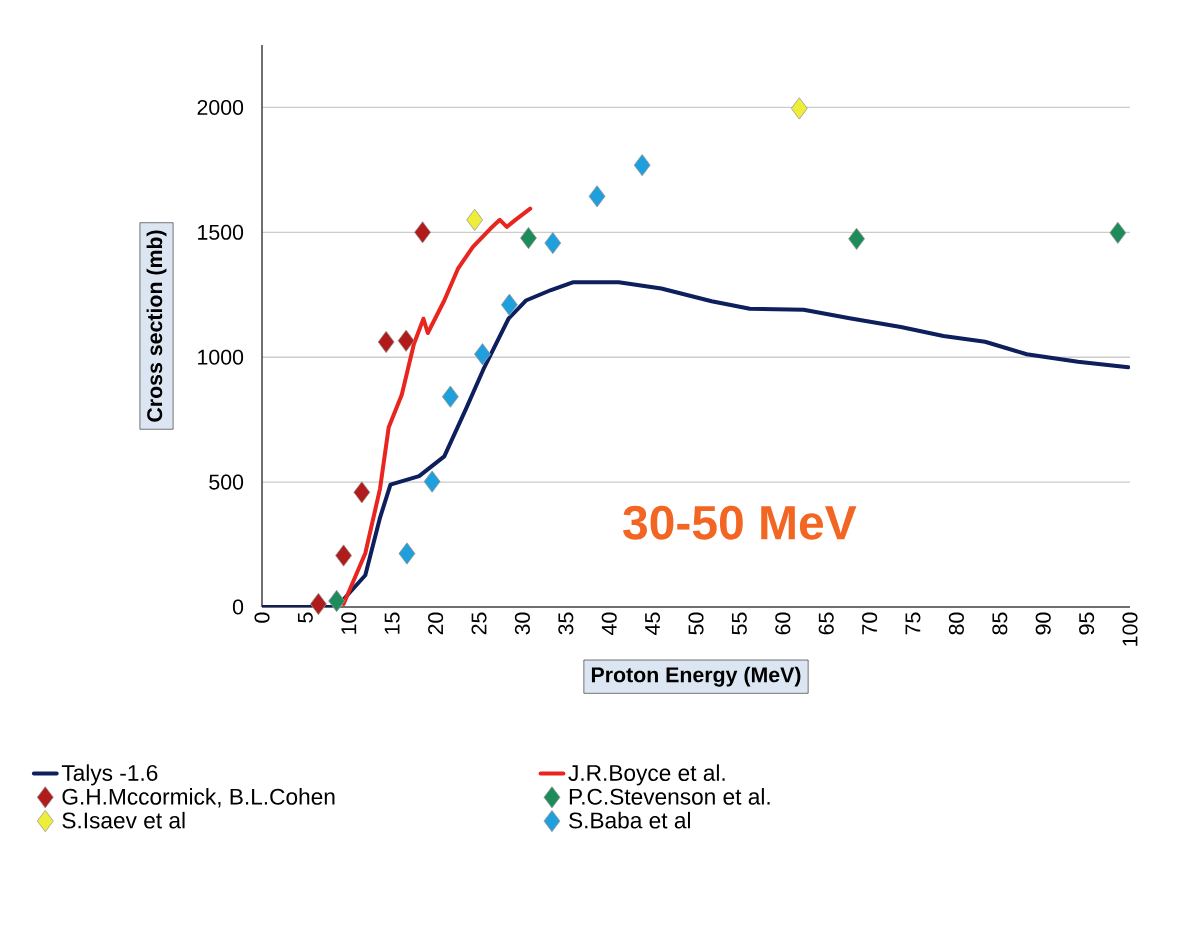 This screenshot has width=1178, height=927. I want to click on x-tick-label: 15, so click(392, 623).